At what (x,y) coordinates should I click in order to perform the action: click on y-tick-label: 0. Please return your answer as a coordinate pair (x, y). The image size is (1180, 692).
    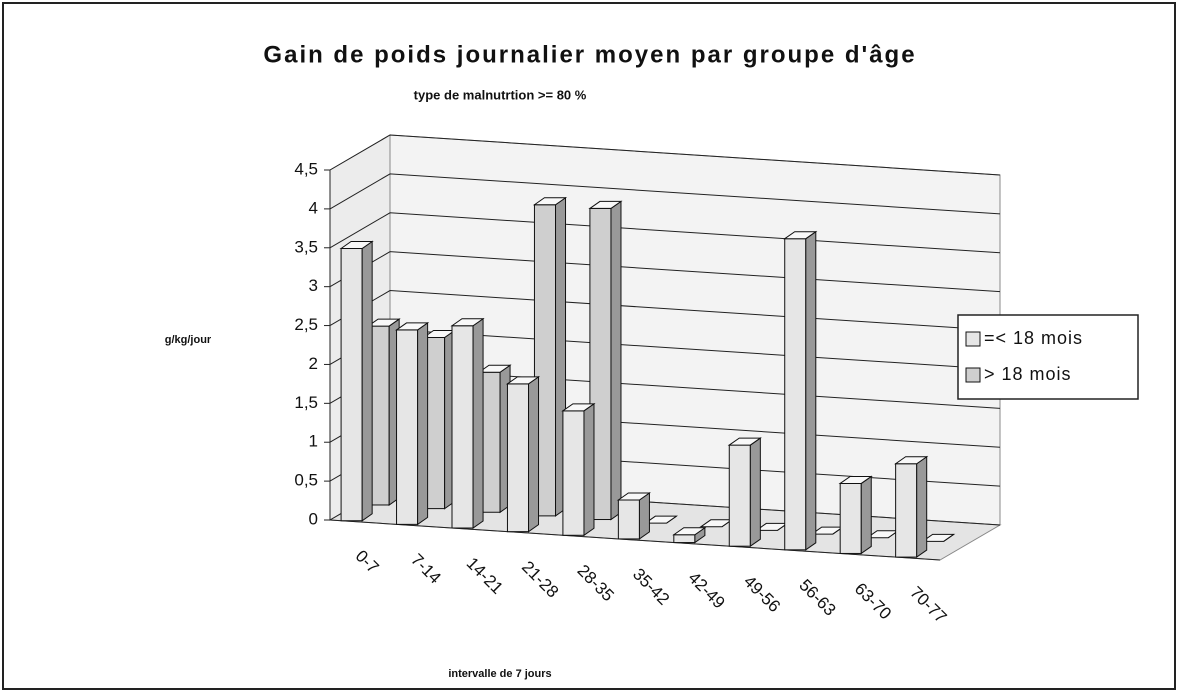
    Looking at the image, I should click on (313, 518).